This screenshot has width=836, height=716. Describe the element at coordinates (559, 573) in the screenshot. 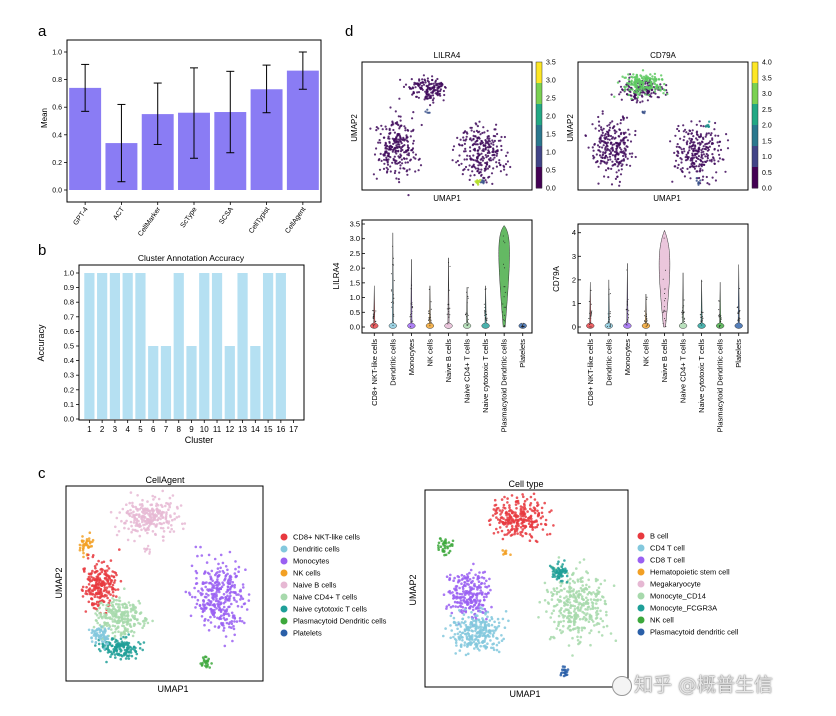

I see `panel-c2-point-monocyte-fcgr3a` at that location.